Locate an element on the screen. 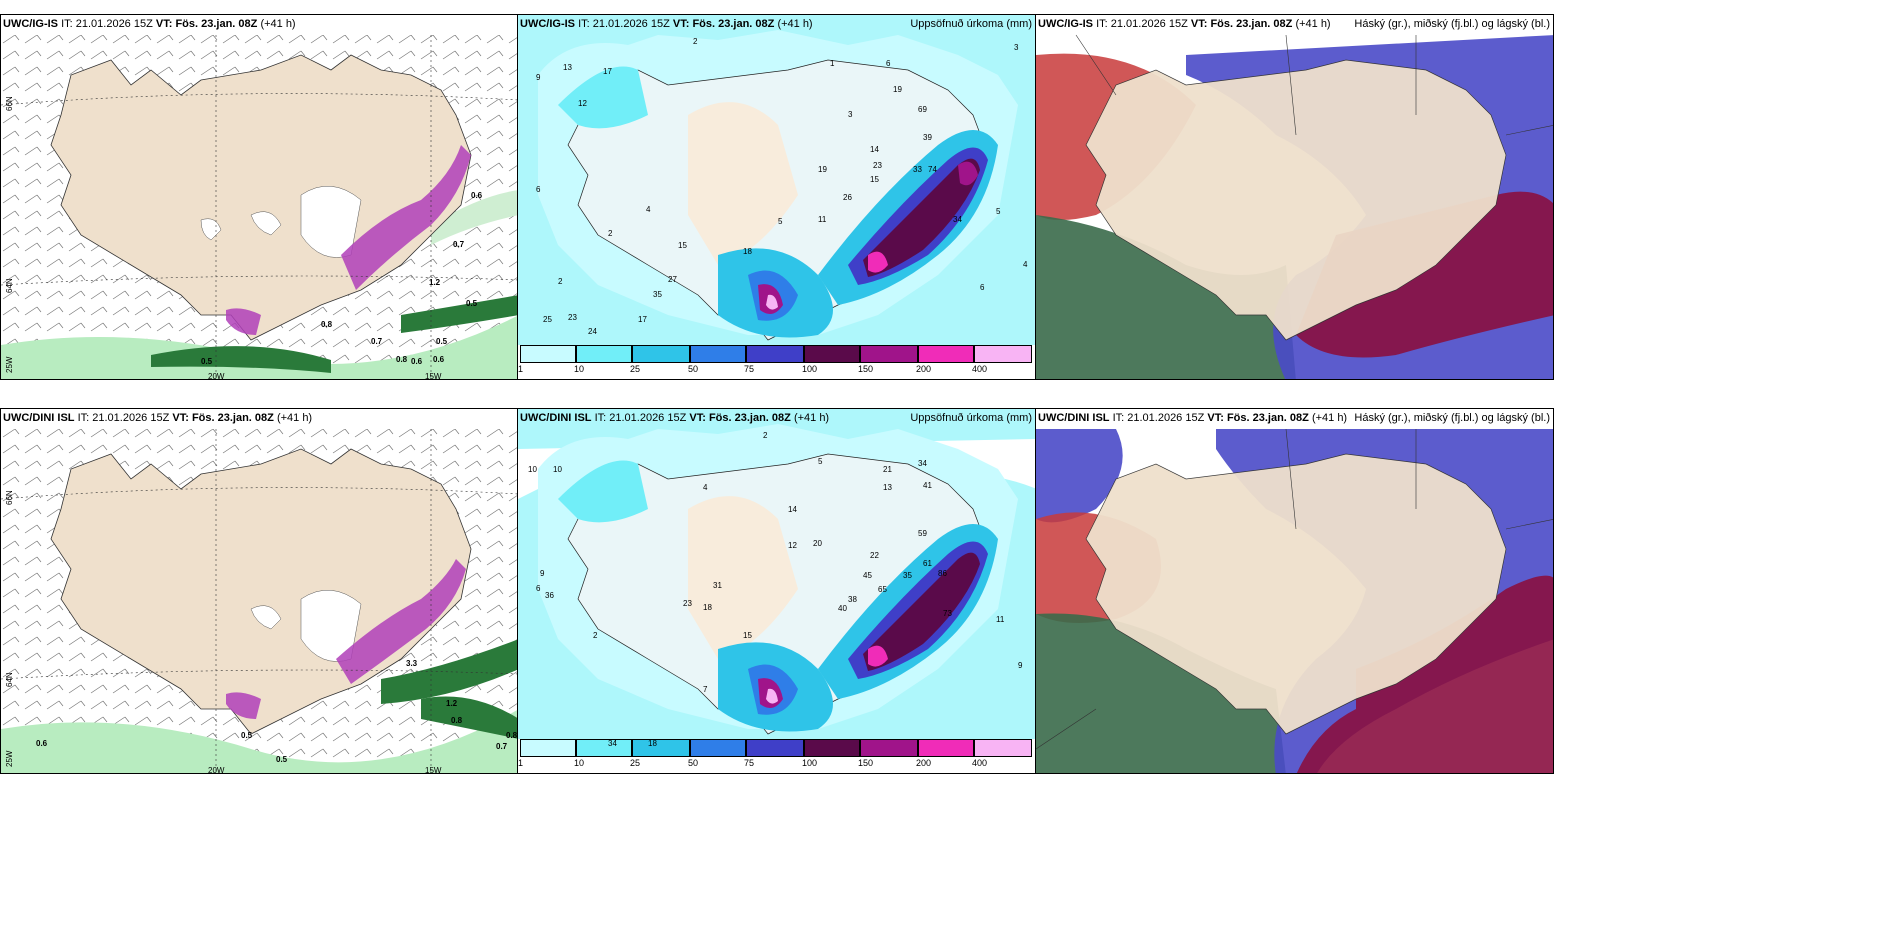 Image resolution: width=1900 pixels, height=950 pixels. precip-value: 34 is located at coordinates (922, 463).